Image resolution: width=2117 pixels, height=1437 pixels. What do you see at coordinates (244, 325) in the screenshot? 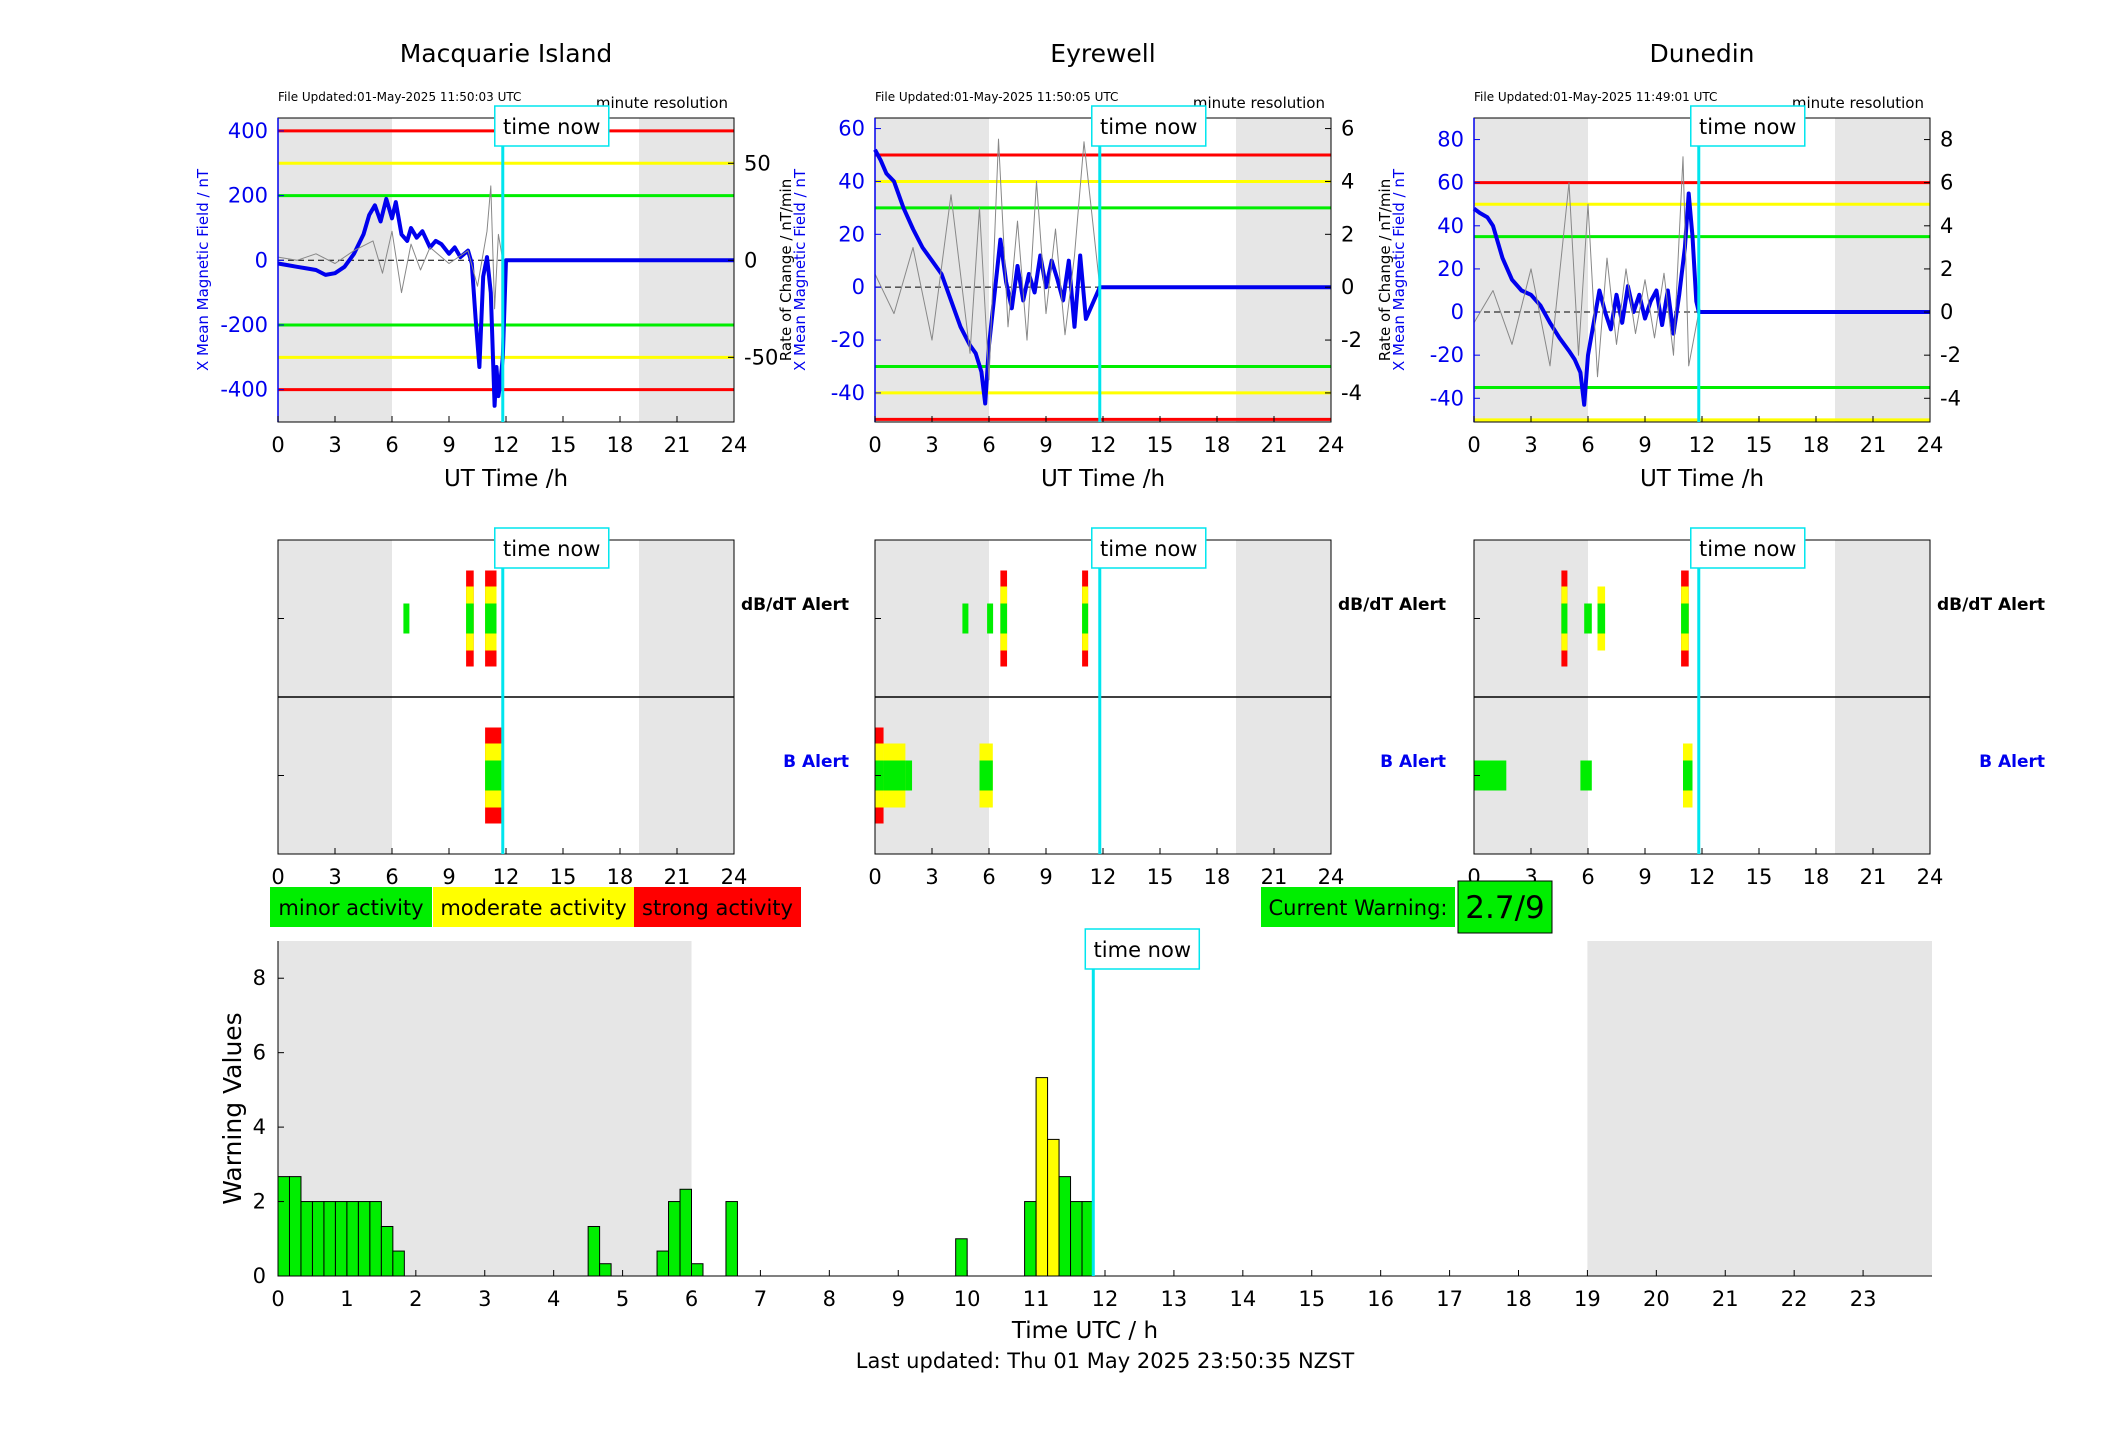
I see `y-tick-label: -200` at bounding box center [244, 325].